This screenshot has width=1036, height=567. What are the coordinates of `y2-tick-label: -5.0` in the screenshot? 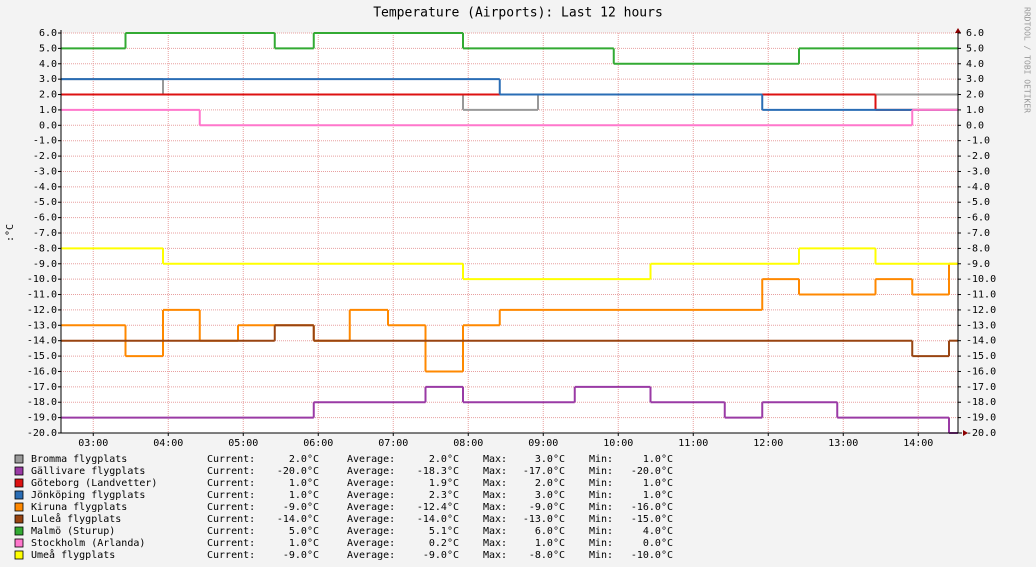 It's located at (978, 202).